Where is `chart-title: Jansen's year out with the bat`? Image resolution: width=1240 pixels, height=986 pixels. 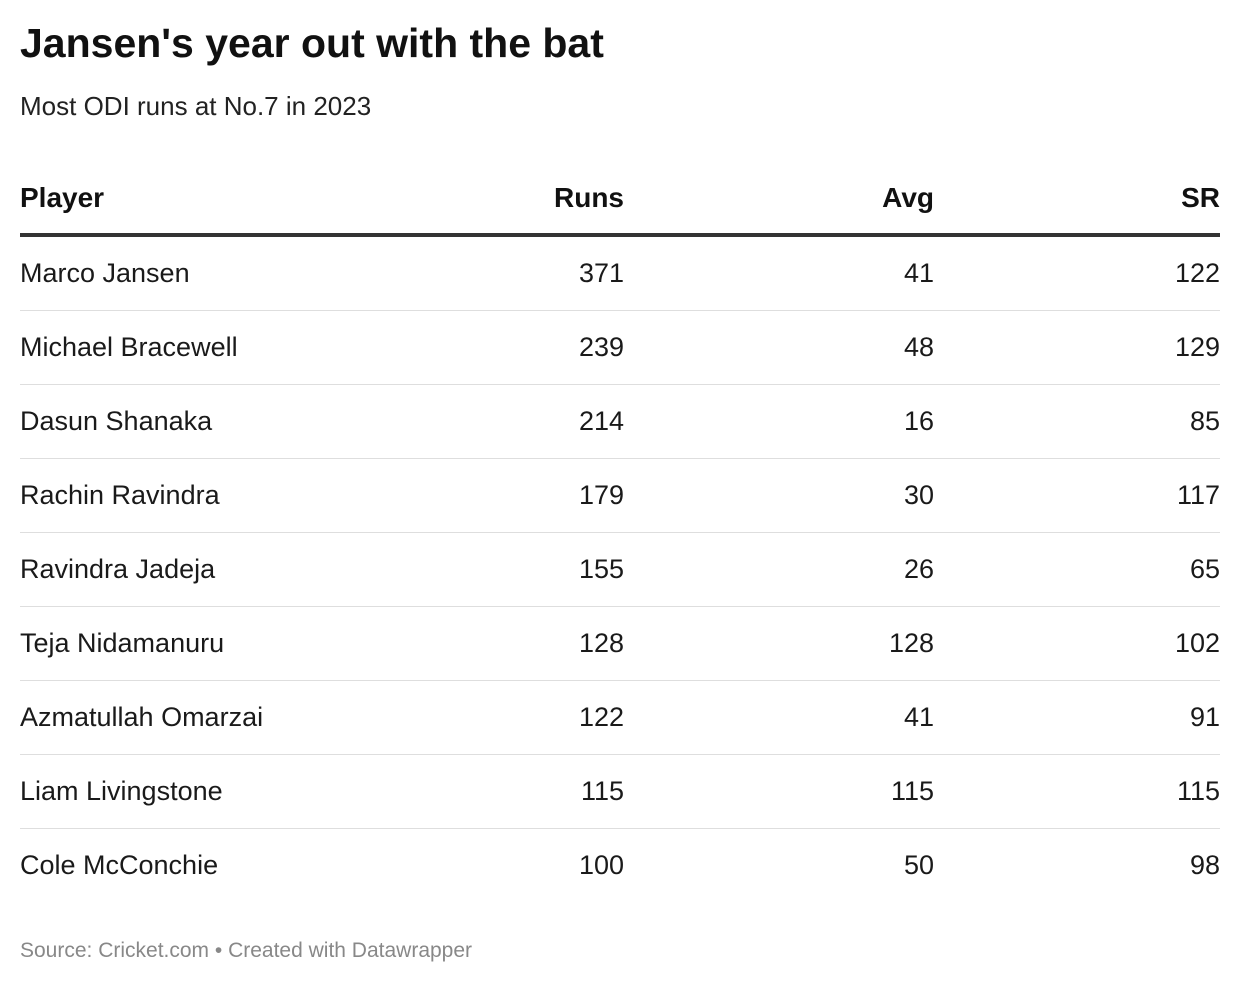
chart-title: Jansen's year out with the bat is located at coordinates (312, 43).